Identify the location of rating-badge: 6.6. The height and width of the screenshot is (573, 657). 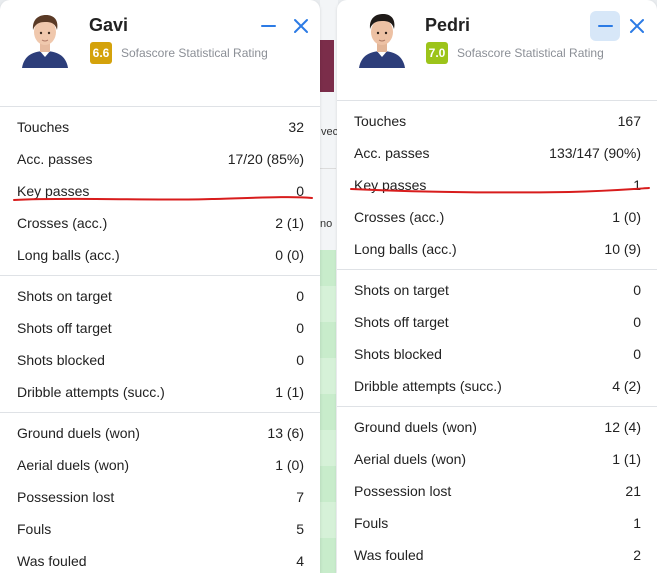
(101, 53).